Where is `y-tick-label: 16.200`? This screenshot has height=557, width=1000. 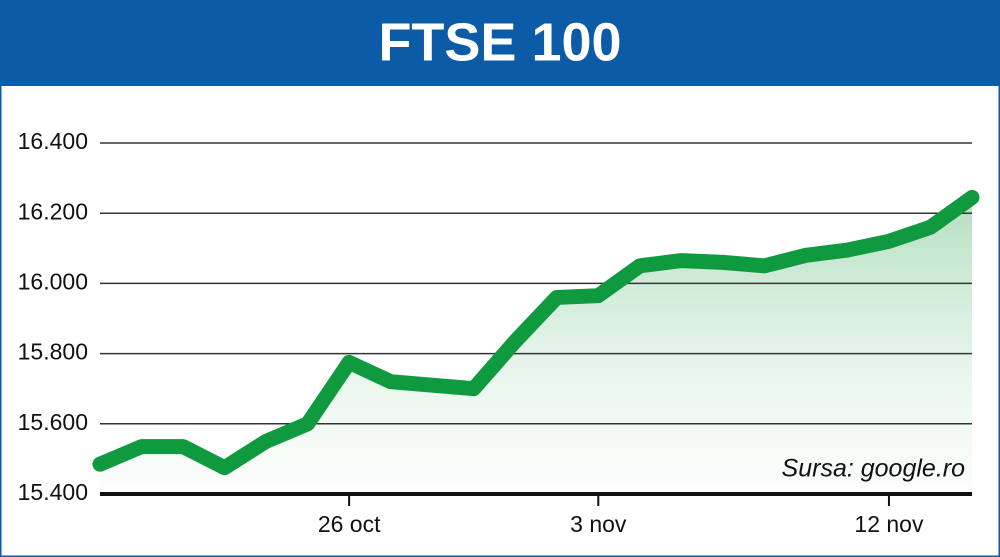 y-tick-label: 16.200 is located at coordinates (53, 211).